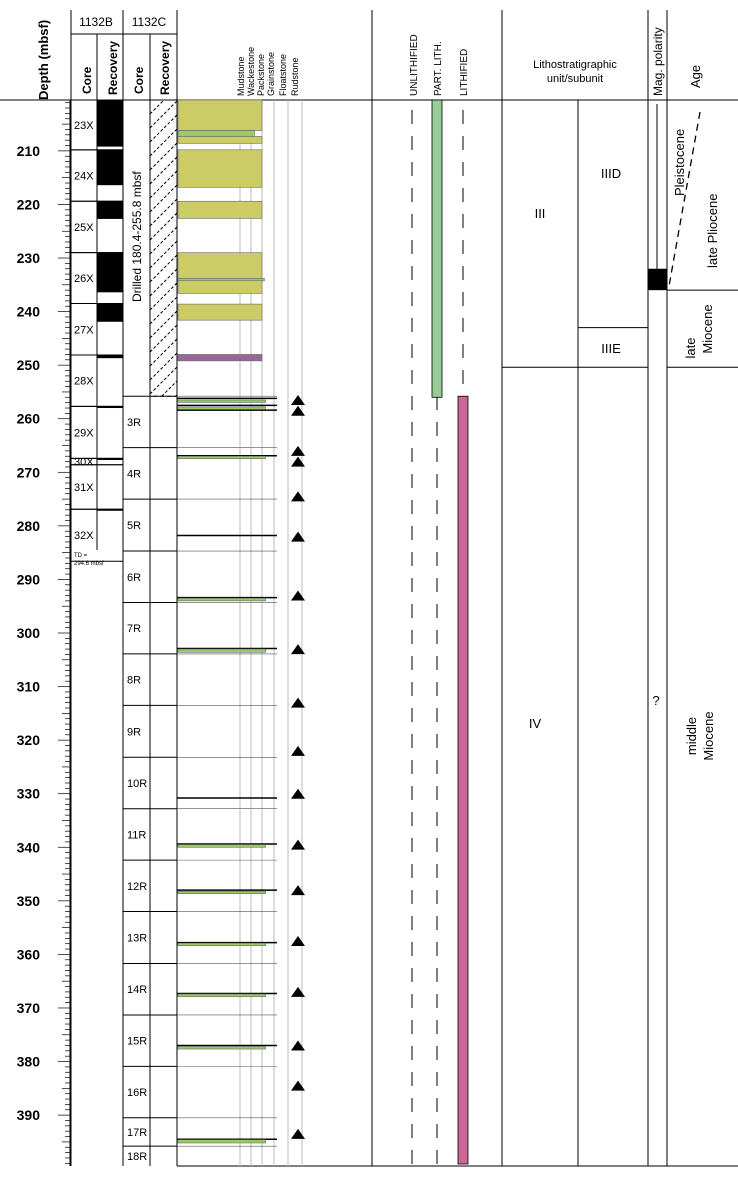 This screenshot has height=1179, width=738. Describe the element at coordinates (440, 632) in the screenshot. I see `lithification-column` at that location.